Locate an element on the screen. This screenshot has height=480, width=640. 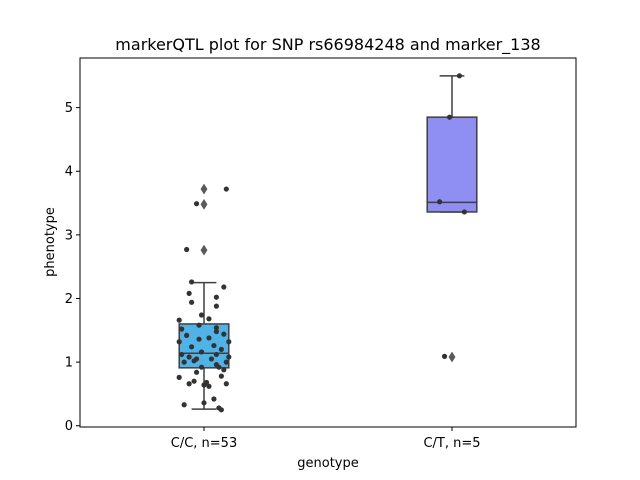
x-tick-label: C/C, n=53 is located at coordinates (204, 443).